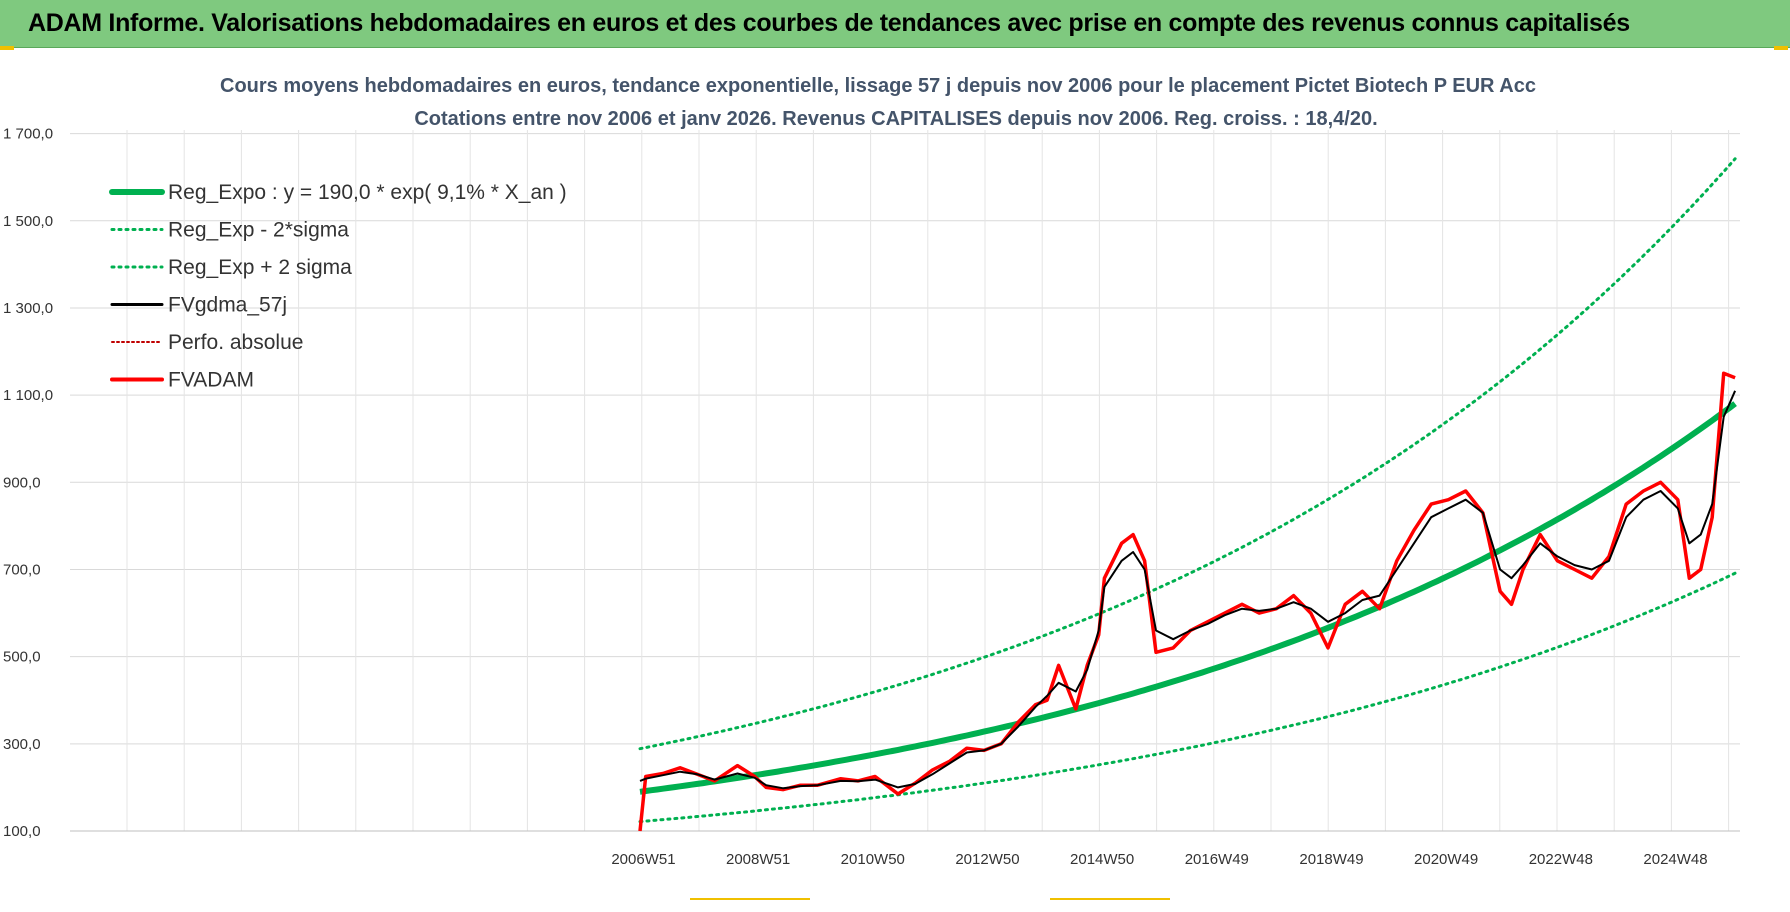 The height and width of the screenshot is (912, 1790). Describe the element at coordinates (260, 267) in the screenshot. I see `legend-label-reg_plus: Reg_Exp + 2 sigma` at that location.